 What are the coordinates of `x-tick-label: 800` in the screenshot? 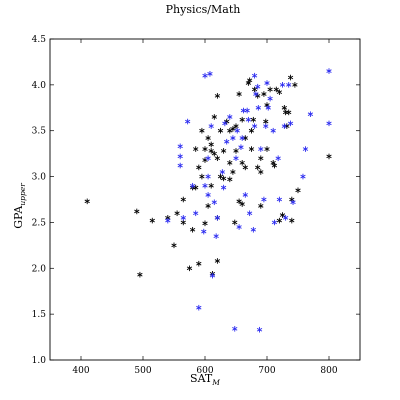 It's located at (328, 371).